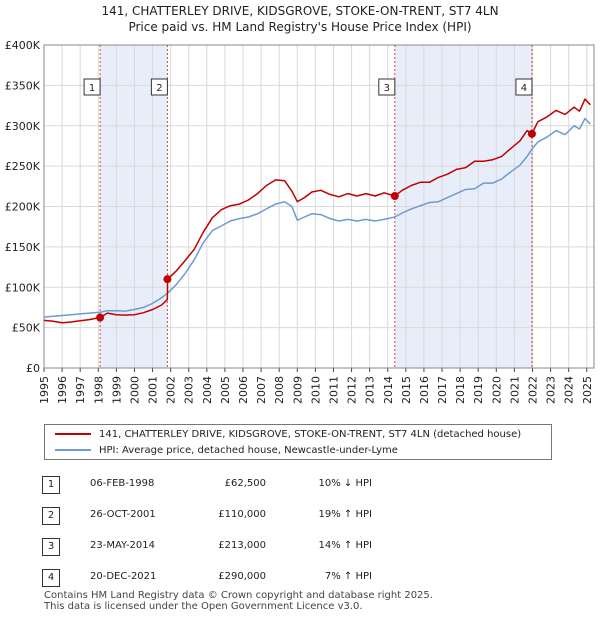 Image resolution: width=600 pixels, height=620 pixels. What do you see at coordinates (442, 390) in the screenshot?
I see `x-tick-label: 2017` at bounding box center [442, 390].